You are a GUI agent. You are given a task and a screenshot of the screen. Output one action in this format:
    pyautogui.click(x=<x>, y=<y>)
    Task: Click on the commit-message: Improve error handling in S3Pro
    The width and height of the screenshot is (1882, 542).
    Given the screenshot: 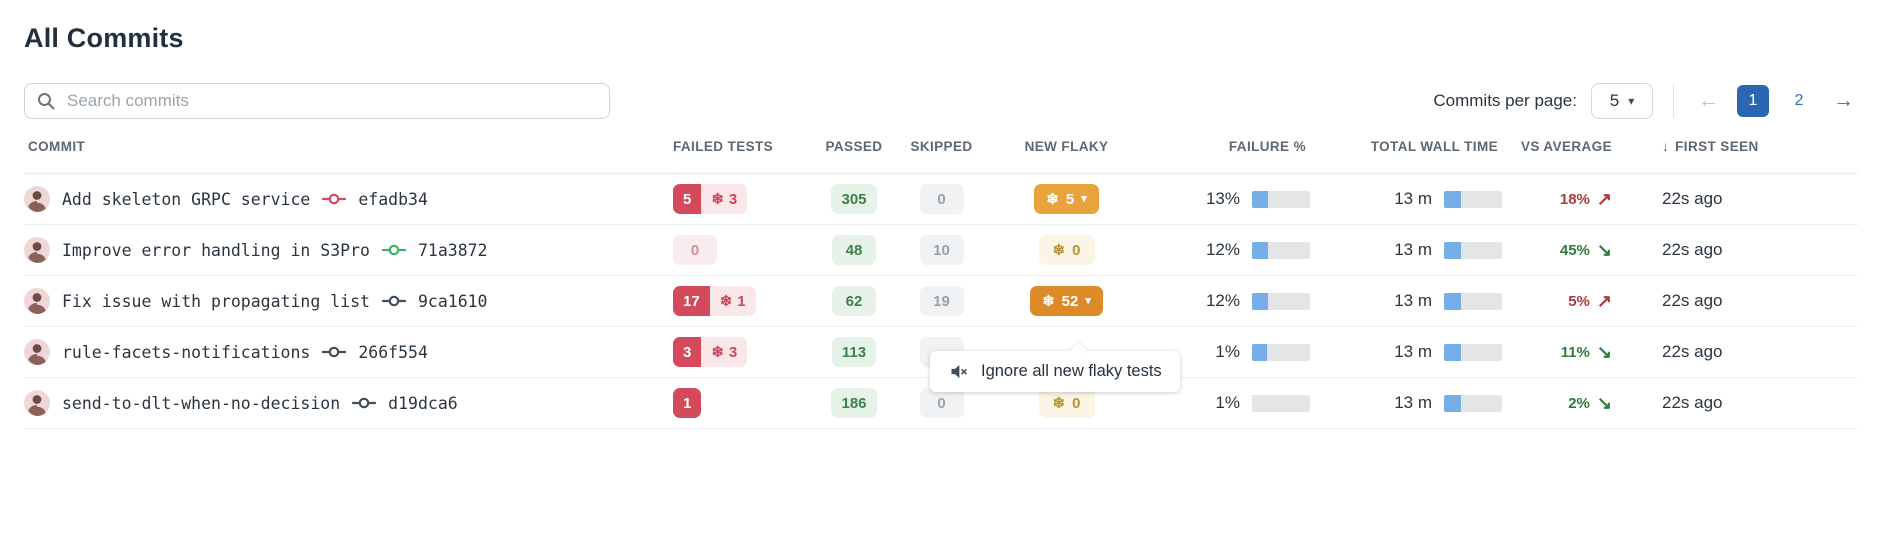 What is the action you would take?
    pyautogui.click(x=216, y=250)
    